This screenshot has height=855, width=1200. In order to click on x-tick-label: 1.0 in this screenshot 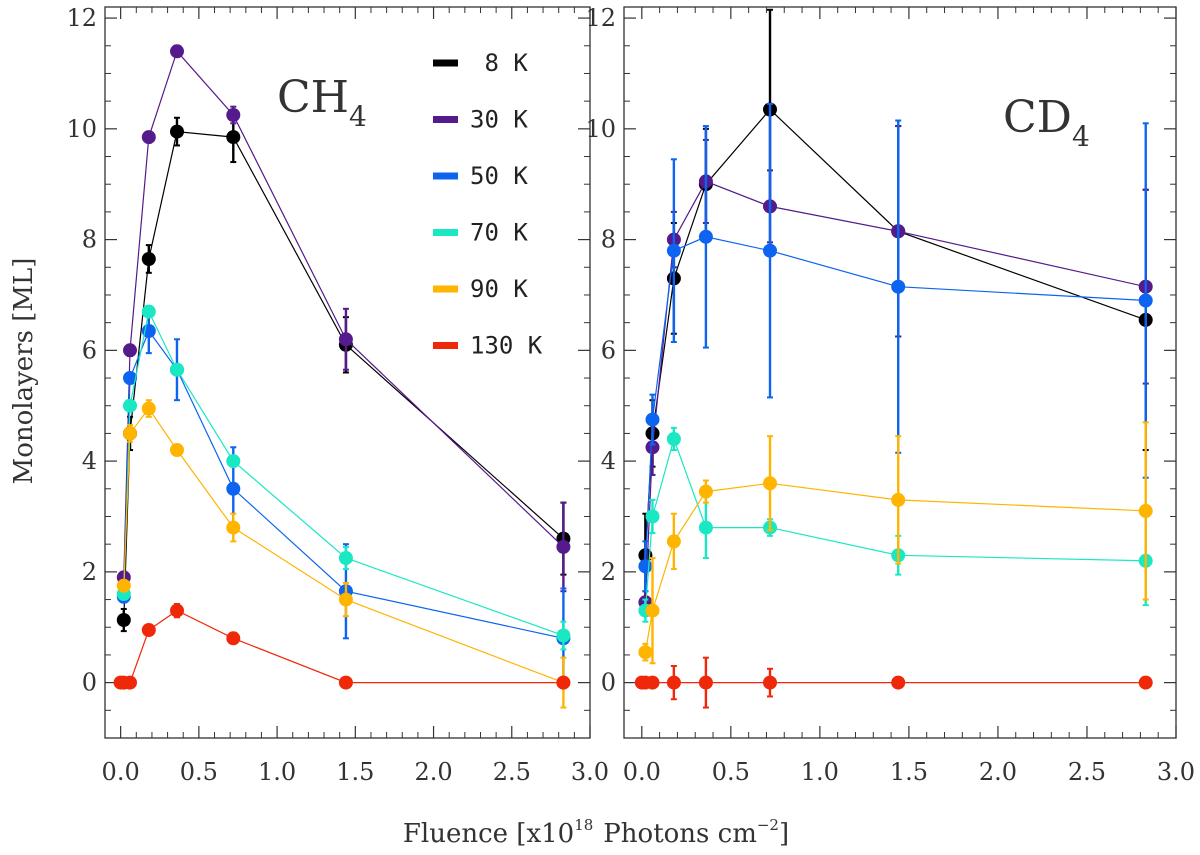, I will do `click(820, 772)`.